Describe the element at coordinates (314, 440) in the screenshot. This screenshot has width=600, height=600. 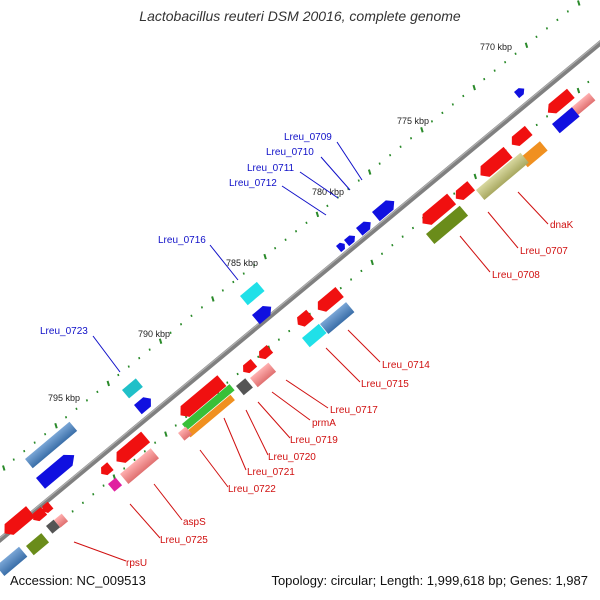
I see `label-lreu-0719: Lreu_0719` at that location.